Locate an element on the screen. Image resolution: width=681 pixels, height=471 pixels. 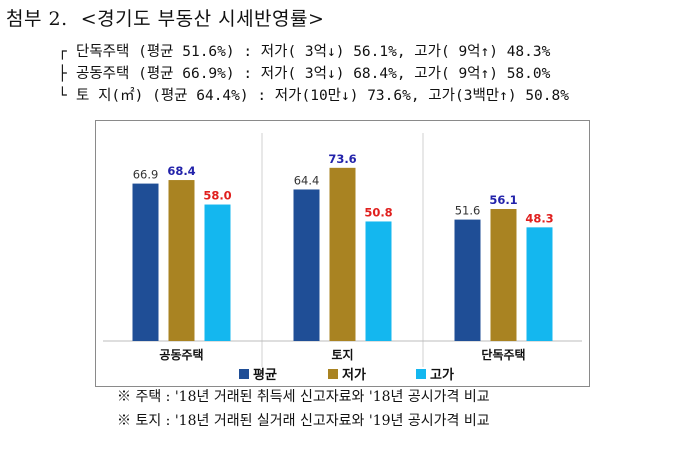
category-label: 단독주택 is located at coordinates (503, 354).